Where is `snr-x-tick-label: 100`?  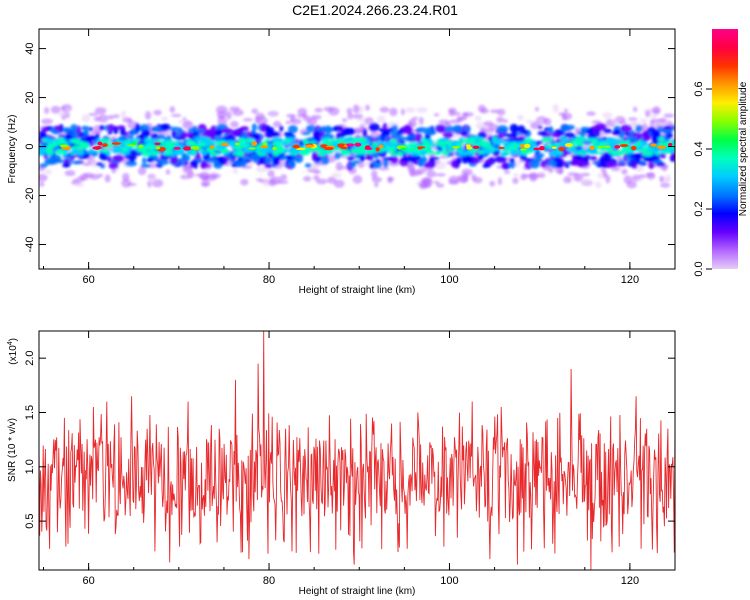
snr-x-tick-label: 100 is located at coordinates (449, 581).